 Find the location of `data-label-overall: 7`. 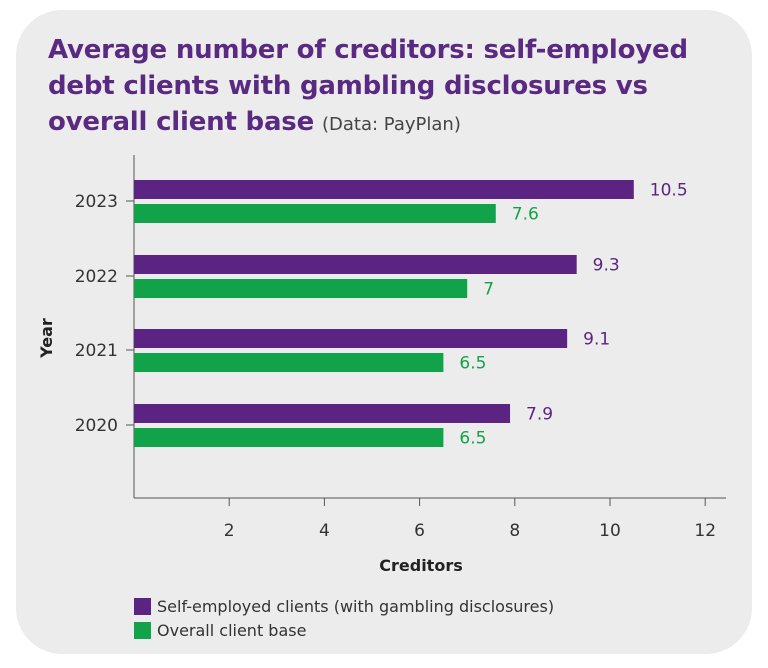

data-label-overall: 7 is located at coordinates (488, 290).